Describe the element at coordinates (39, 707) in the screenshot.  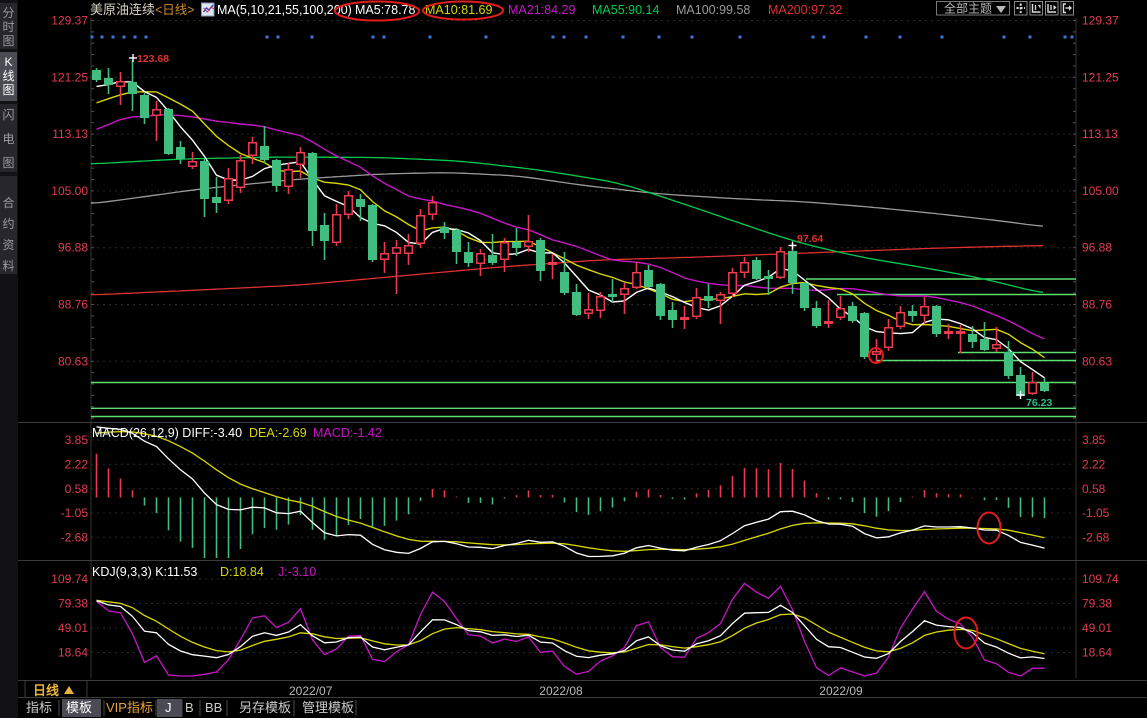
I see `svg-text: 指标` at that location.